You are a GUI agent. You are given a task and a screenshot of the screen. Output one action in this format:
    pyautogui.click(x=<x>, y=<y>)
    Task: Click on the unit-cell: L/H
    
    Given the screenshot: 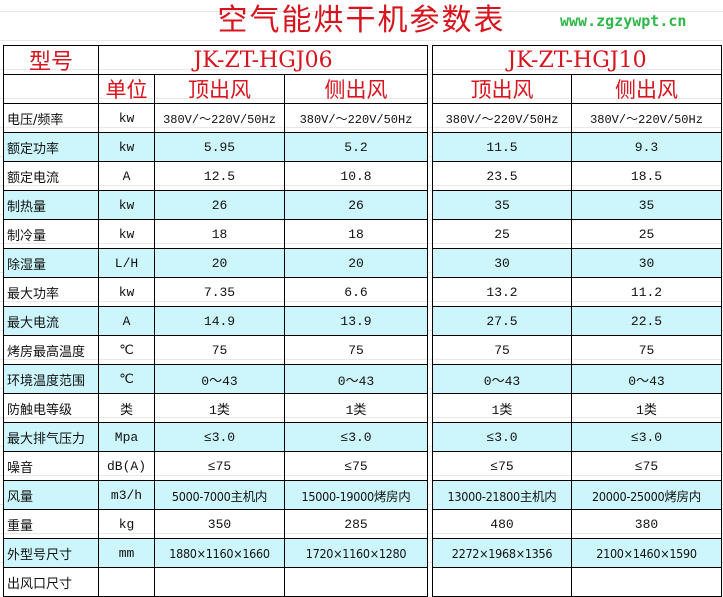 What is the action you would take?
    pyautogui.click(x=127, y=263)
    